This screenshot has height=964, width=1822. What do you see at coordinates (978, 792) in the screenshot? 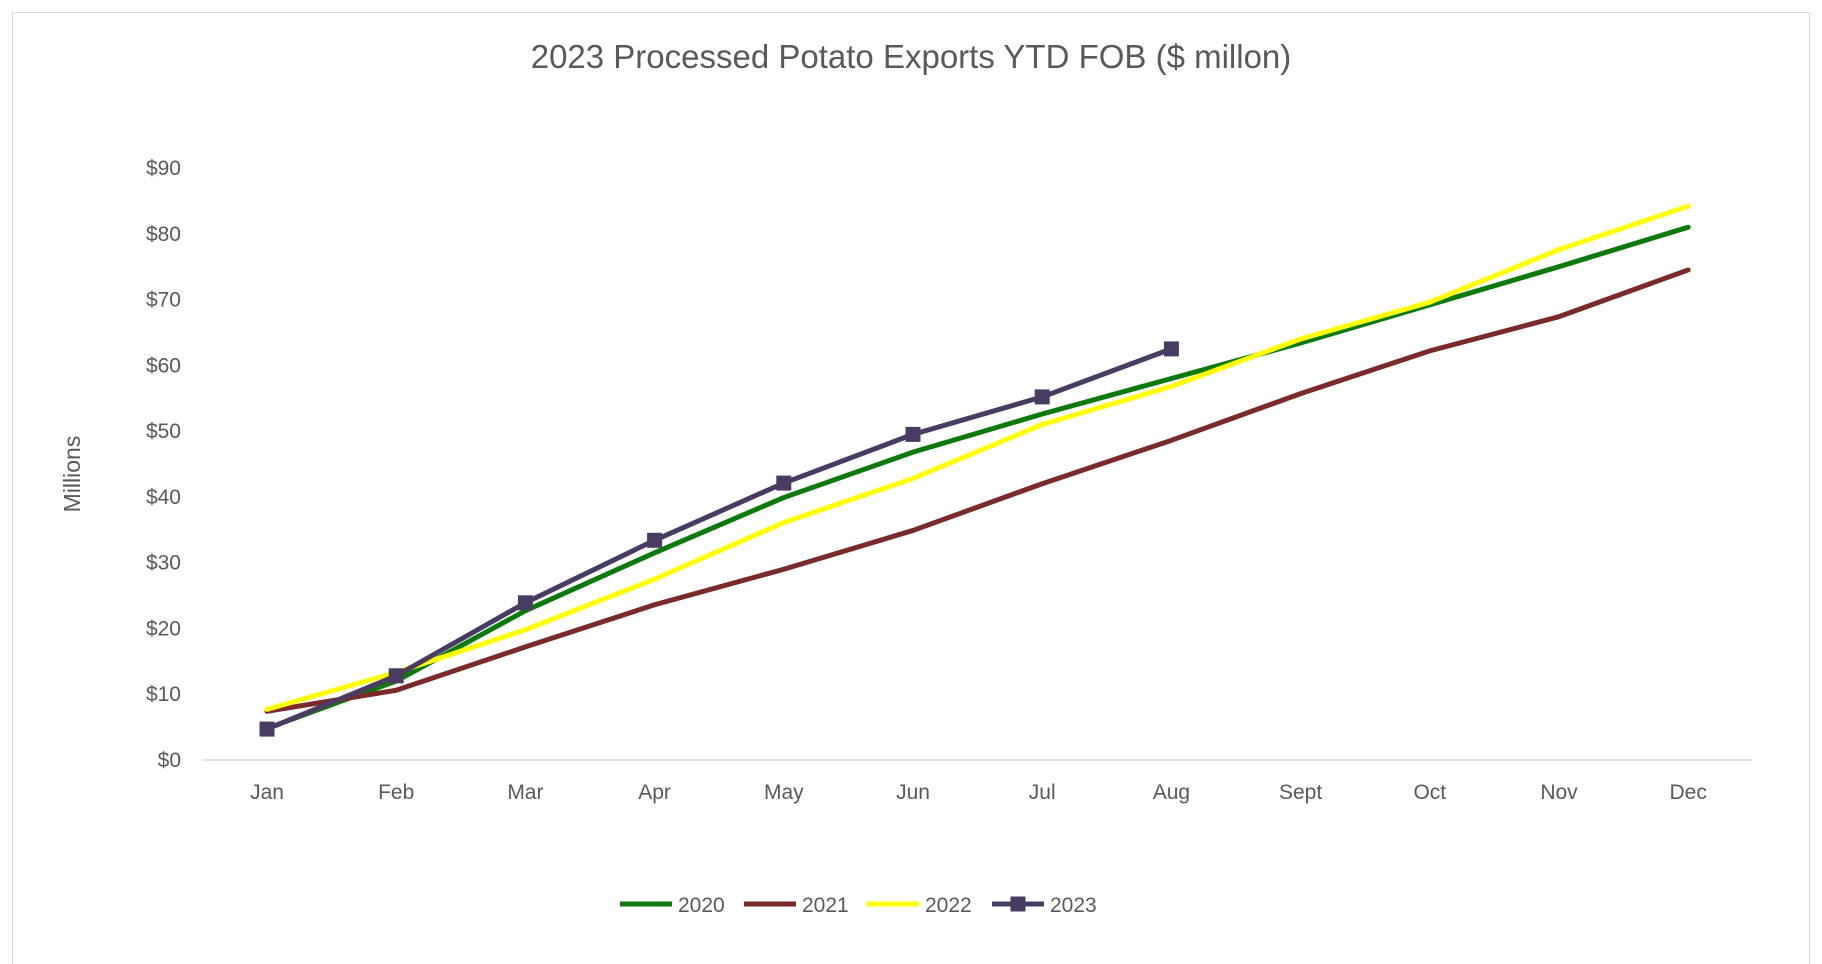
I see `x-axis-ticks: Jan Feb Mar Apr May Jun Jul Aug Sept Oct Nov Dec` at bounding box center [978, 792].